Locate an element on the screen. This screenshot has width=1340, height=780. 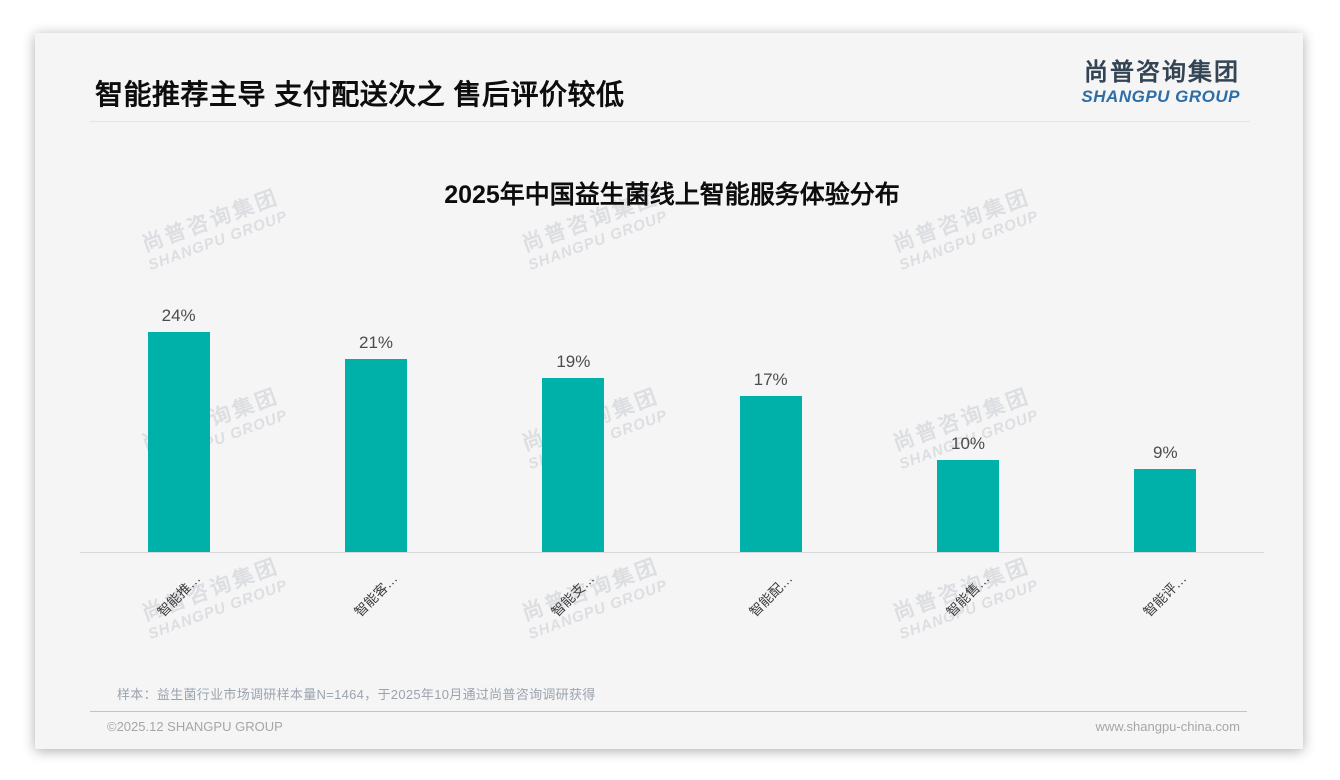
bar-value-label: 17% is located at coordinates (770, 379).